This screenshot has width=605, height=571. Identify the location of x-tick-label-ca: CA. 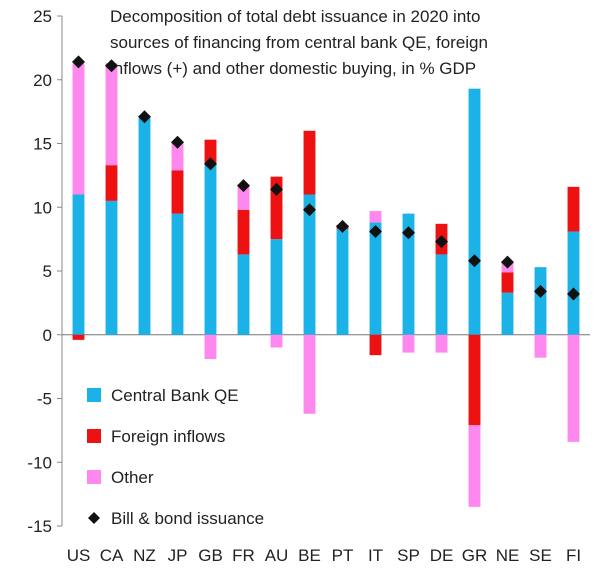
(112, 555).